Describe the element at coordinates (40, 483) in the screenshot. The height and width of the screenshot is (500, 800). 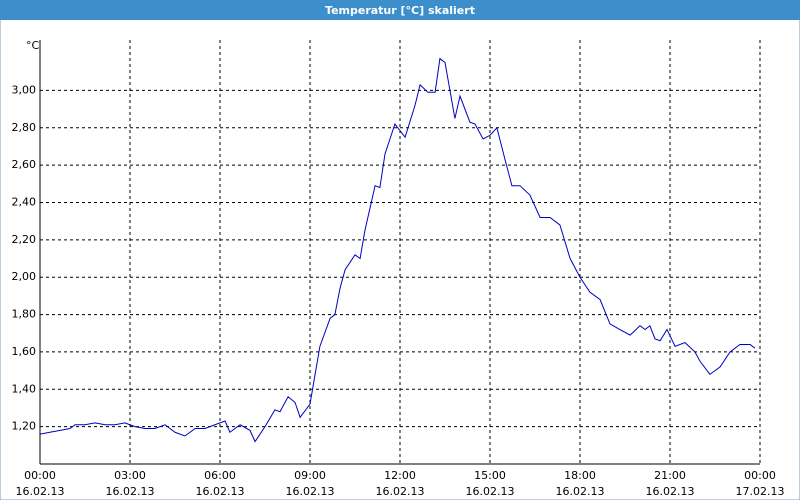
I see `x-tick-label: 00:00 16.02.13` at that location.